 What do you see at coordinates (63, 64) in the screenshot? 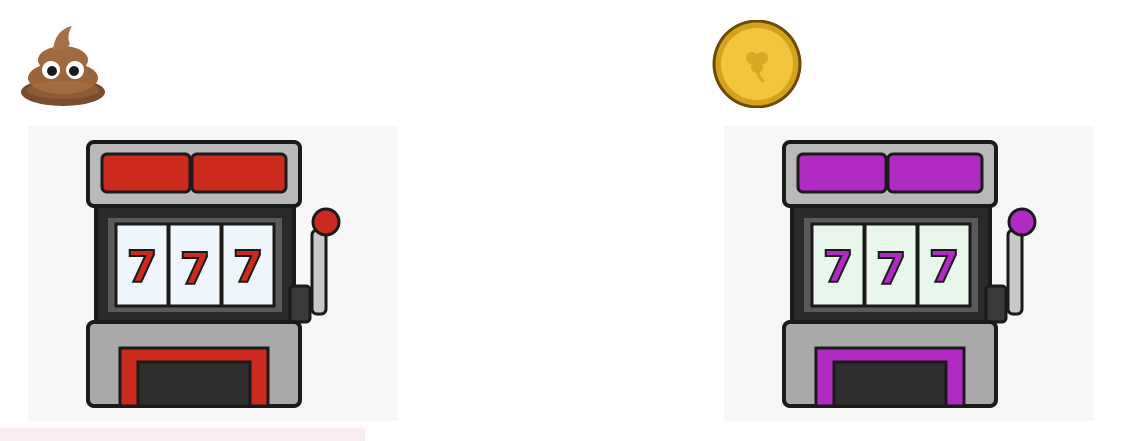
I see `poop-emoji-icon` at bounding box center [63, 64].